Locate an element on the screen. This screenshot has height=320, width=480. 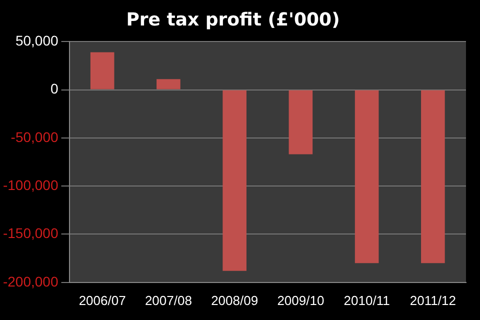
x-tick-label: 2010/11 is located at coordinates (367, 300).